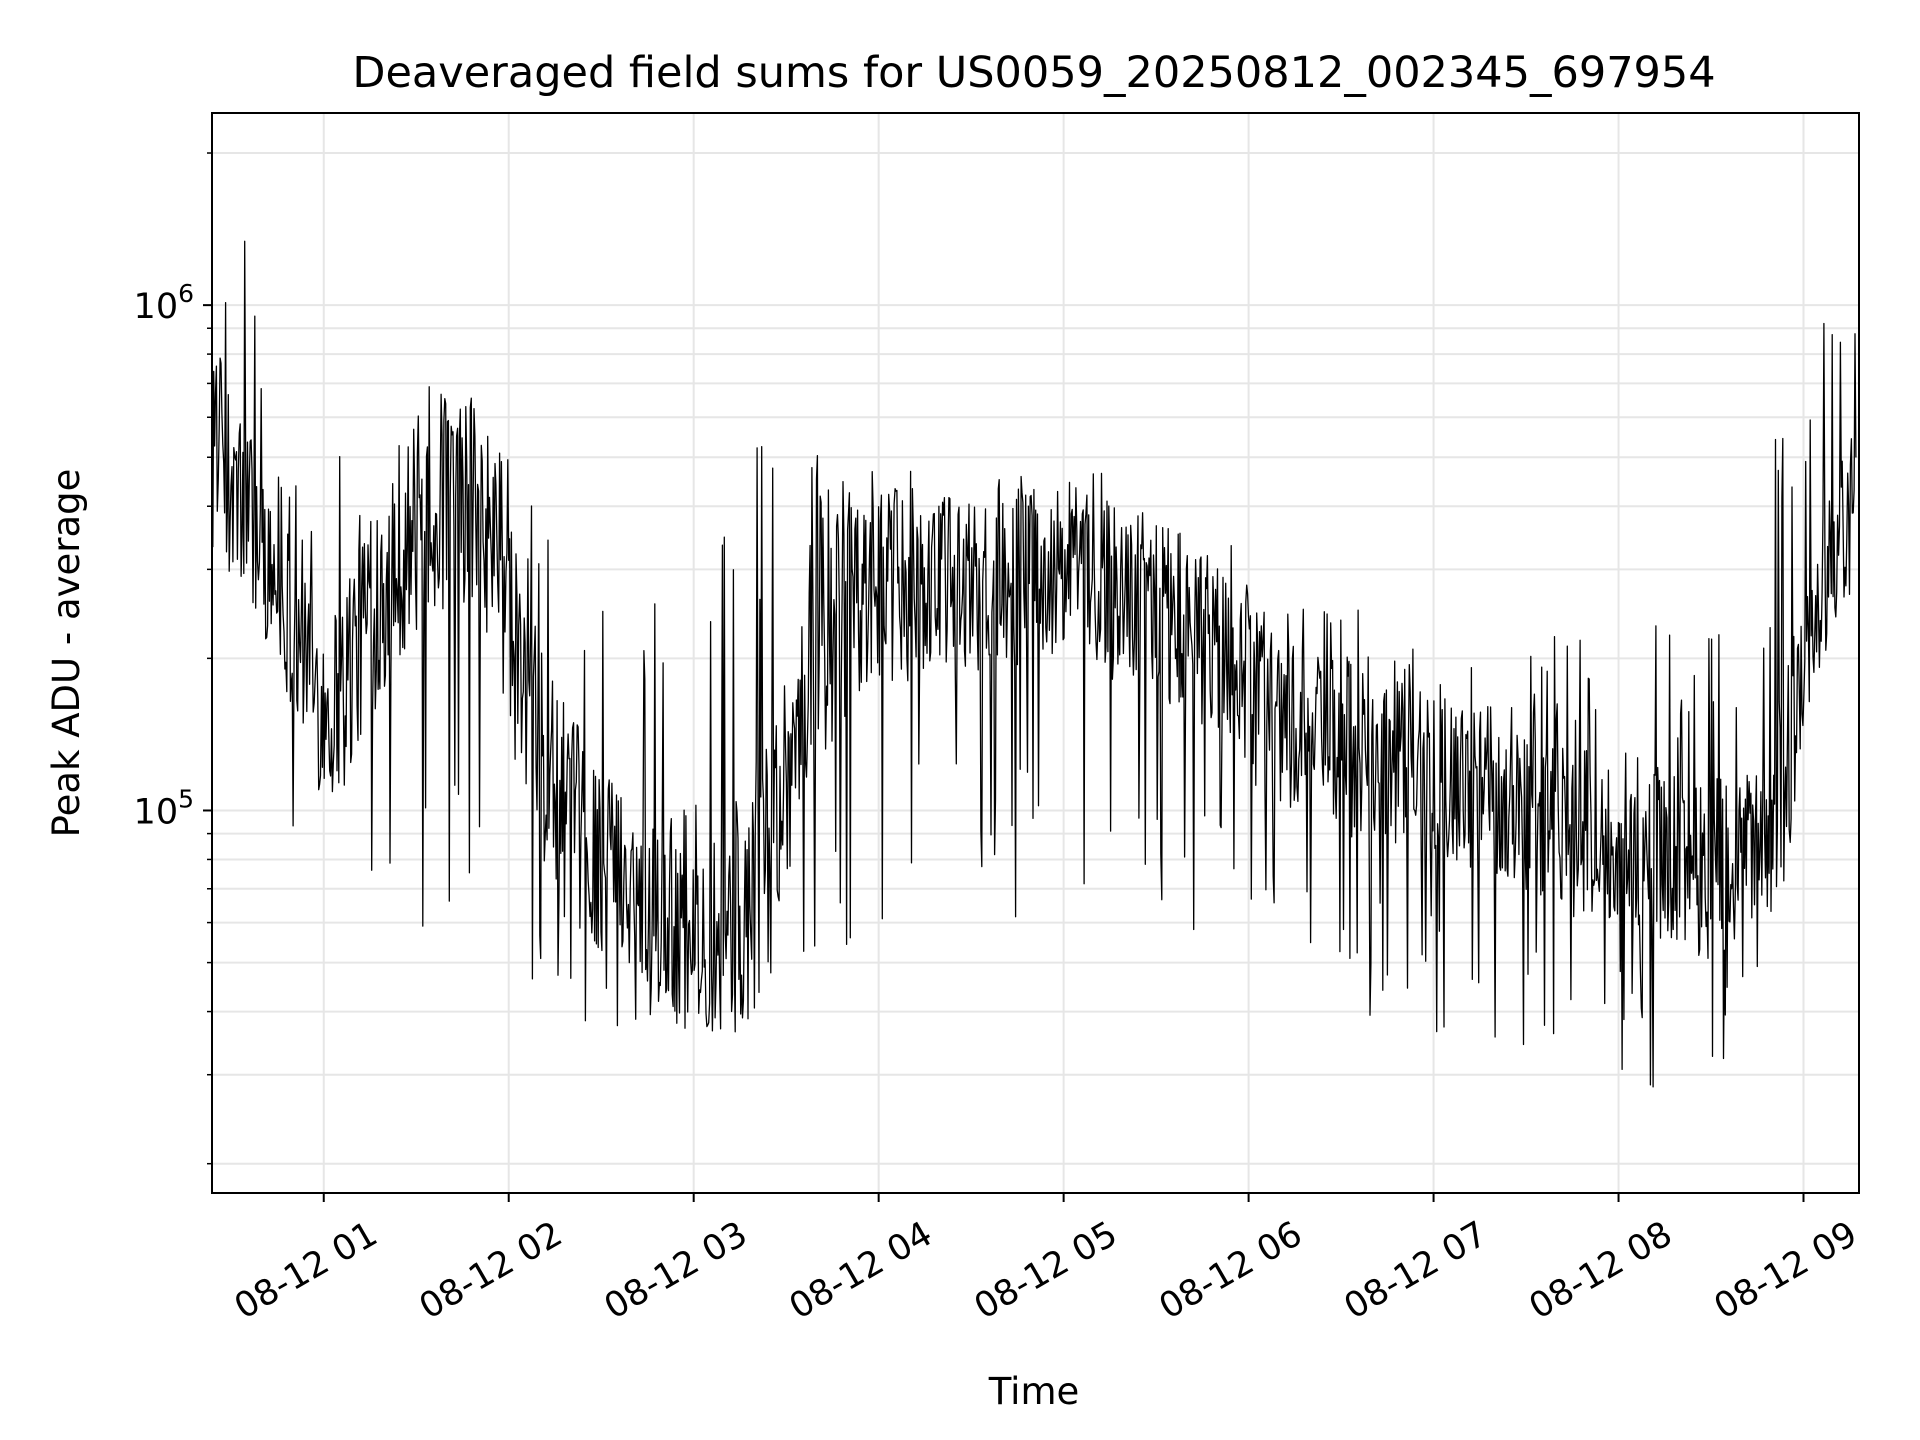 This screenshot has height=1440, width=1920. I want to click on x-axis-label: Time, so click(1034, 1391).